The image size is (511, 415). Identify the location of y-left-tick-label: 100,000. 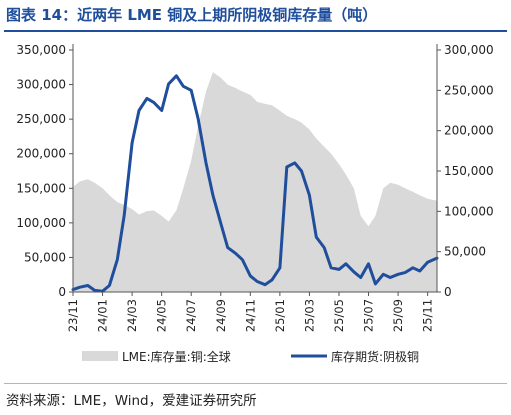
(41, 223).